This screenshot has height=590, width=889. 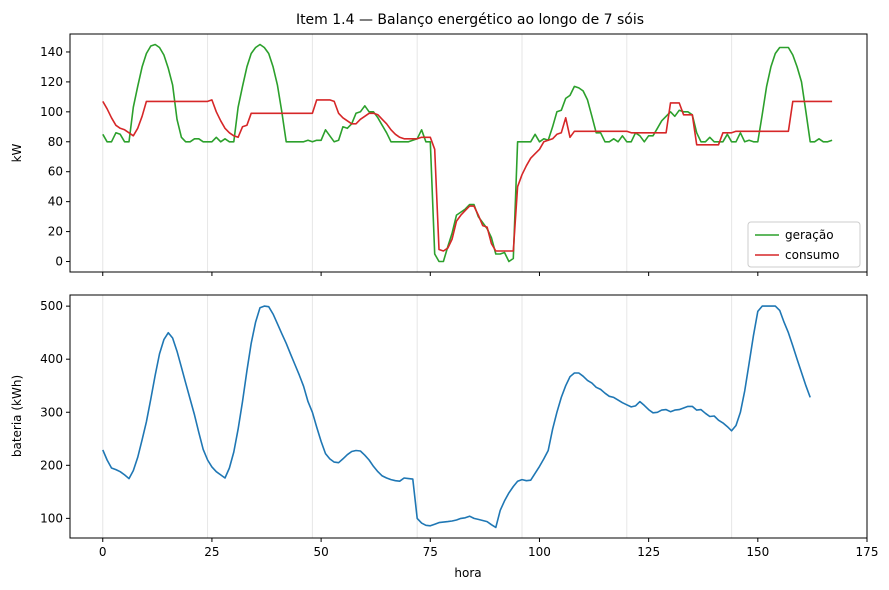 What do you see at coordinates (804, 244) in the screenshot?
I see `power-legend: geração consumo` at bounding box center [804, 244].